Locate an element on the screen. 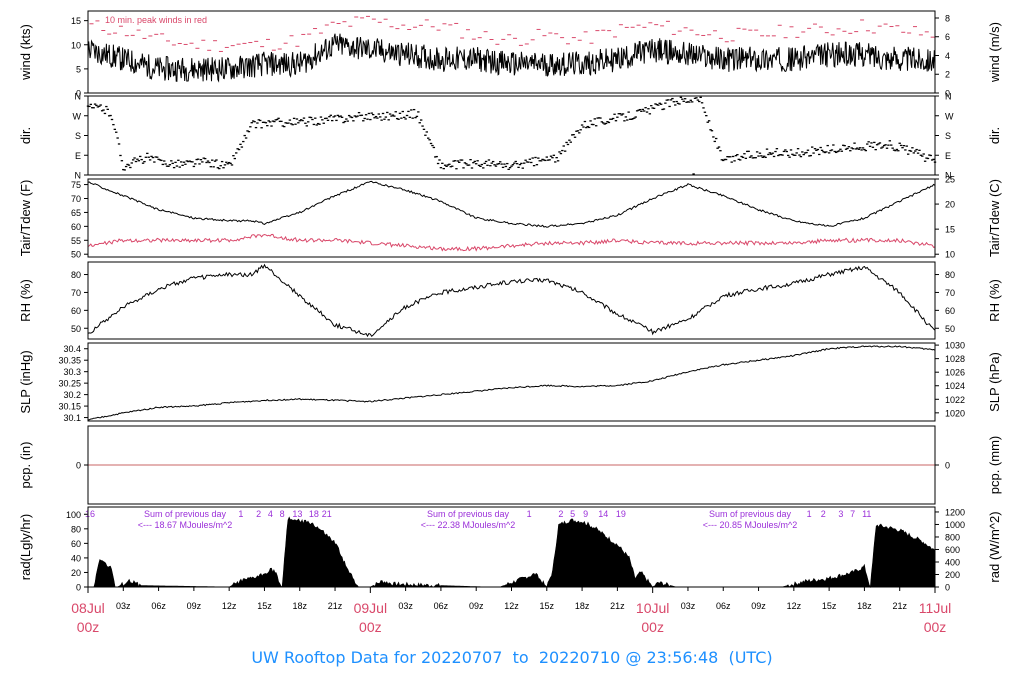 The image size is (1024, 700). left-tick-label-temp: 60 is located at coordinates (76, 227).